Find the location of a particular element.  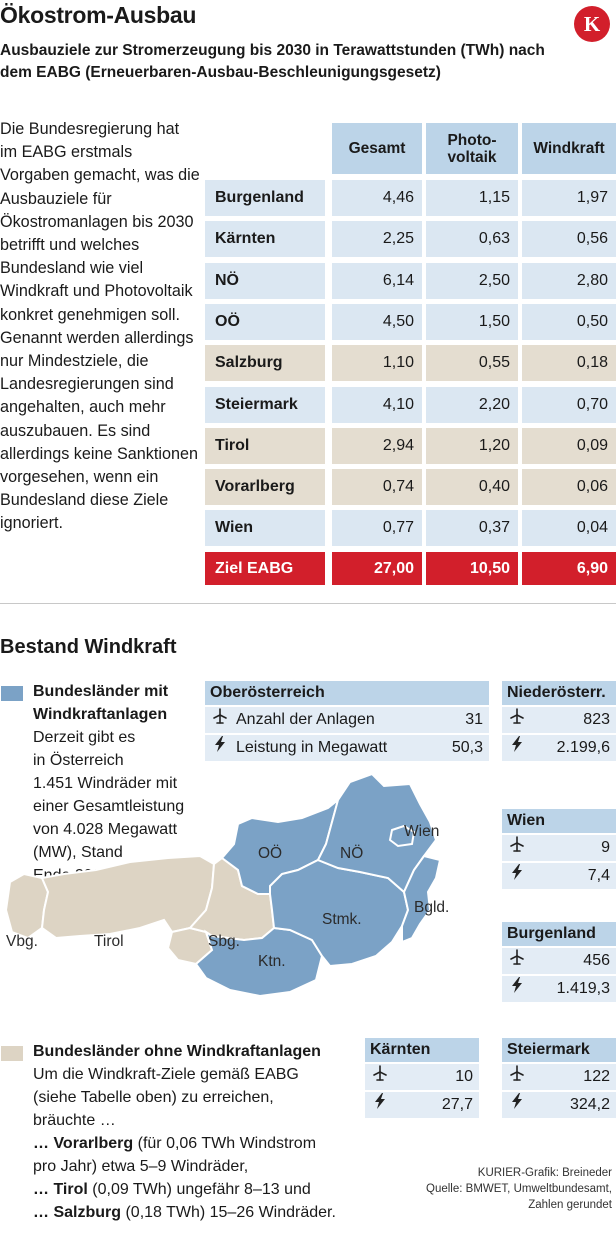

row-value-pv: 0,55 is located at coordinates (472, 363).